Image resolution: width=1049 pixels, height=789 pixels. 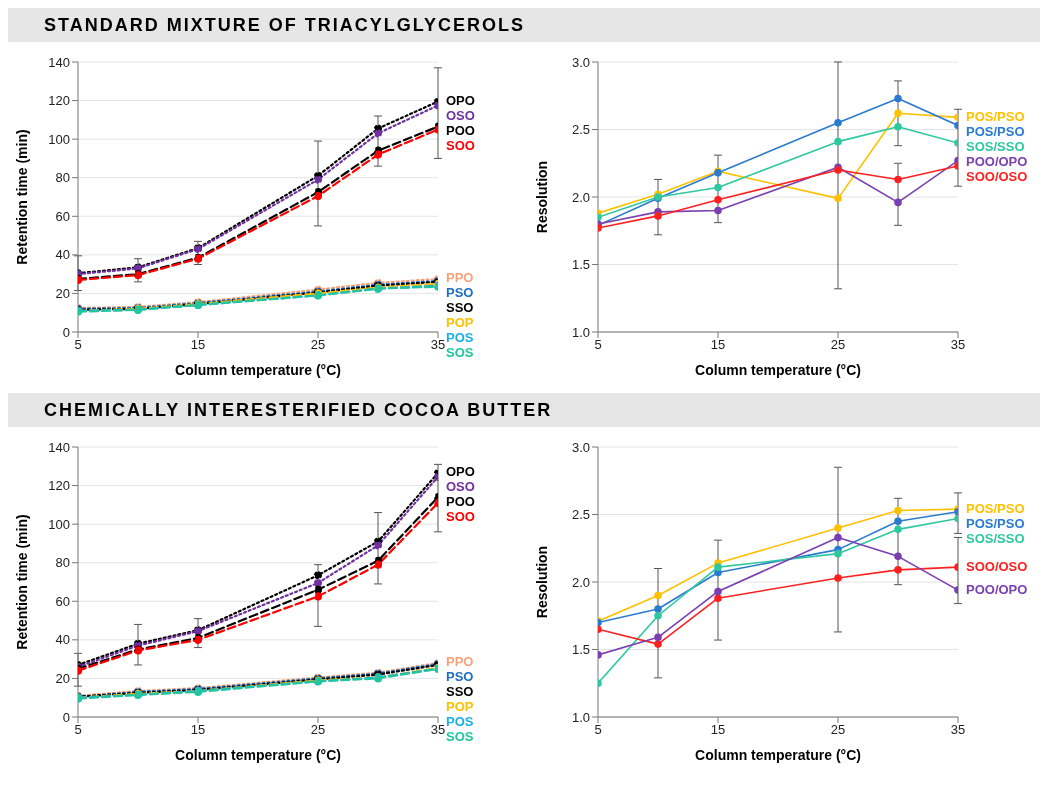 What do you see at coordinates (524, 25) in the screenshot?
I see `chart-title: STANDARD MIXTURE OF TRIACYLGLYCEROLS` at bounding box center [524, 25].